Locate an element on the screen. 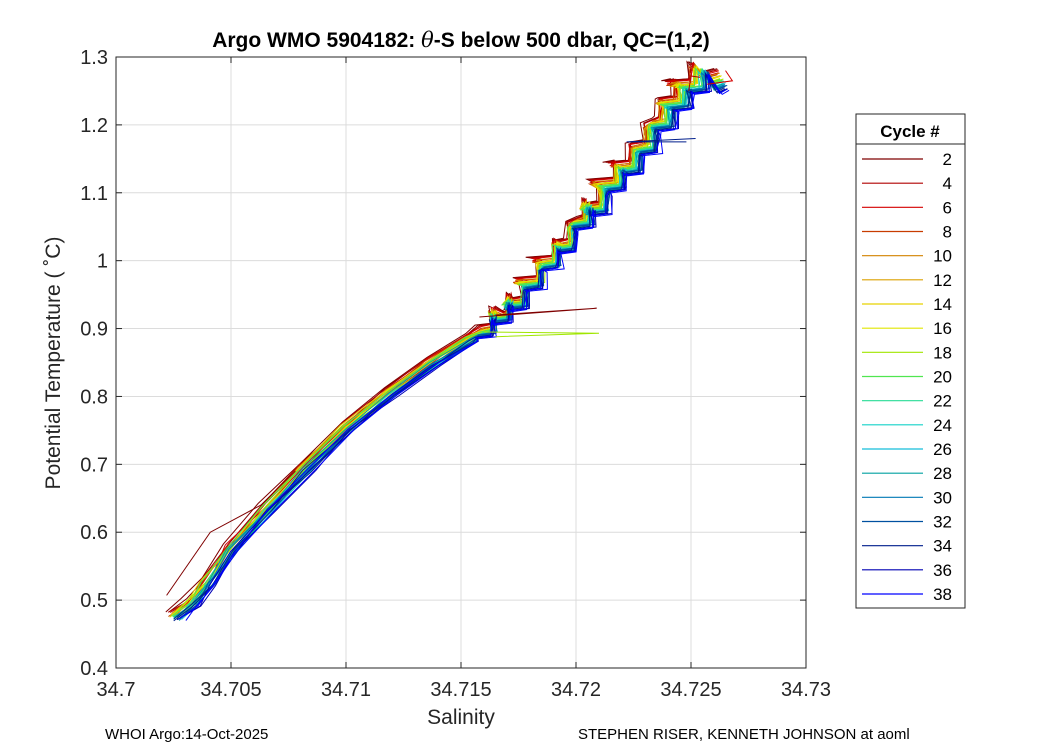 The width and height of the screenshot is (1050, 750). x-tick-label: 34.725 is located at coordinates (690, 690).